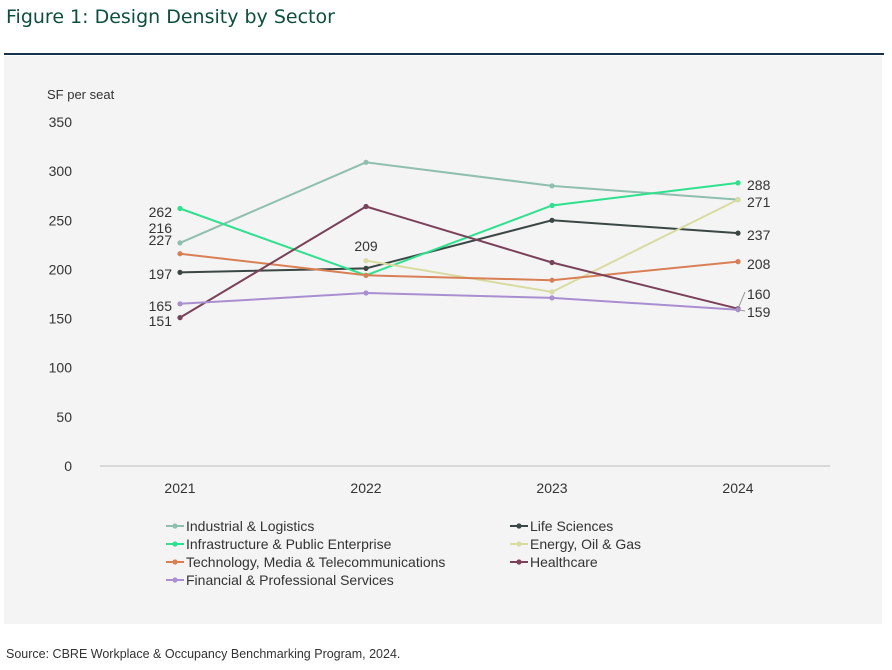 The width and height of the screenshot is (892, 670). What do you see at coordinates (458, 488) in the screenshot?
I see `x-tick-labels: 2021 2022 2023 2024` at bounding box center [458, 488].